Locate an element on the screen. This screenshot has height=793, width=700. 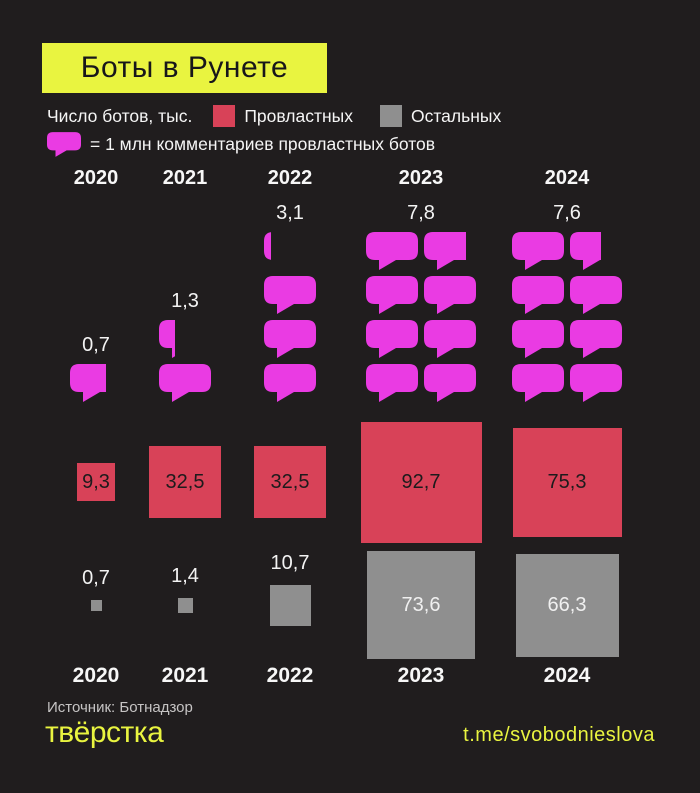
legend-units-label: Число ботов, тыс. is located at coordinates (120, 115).